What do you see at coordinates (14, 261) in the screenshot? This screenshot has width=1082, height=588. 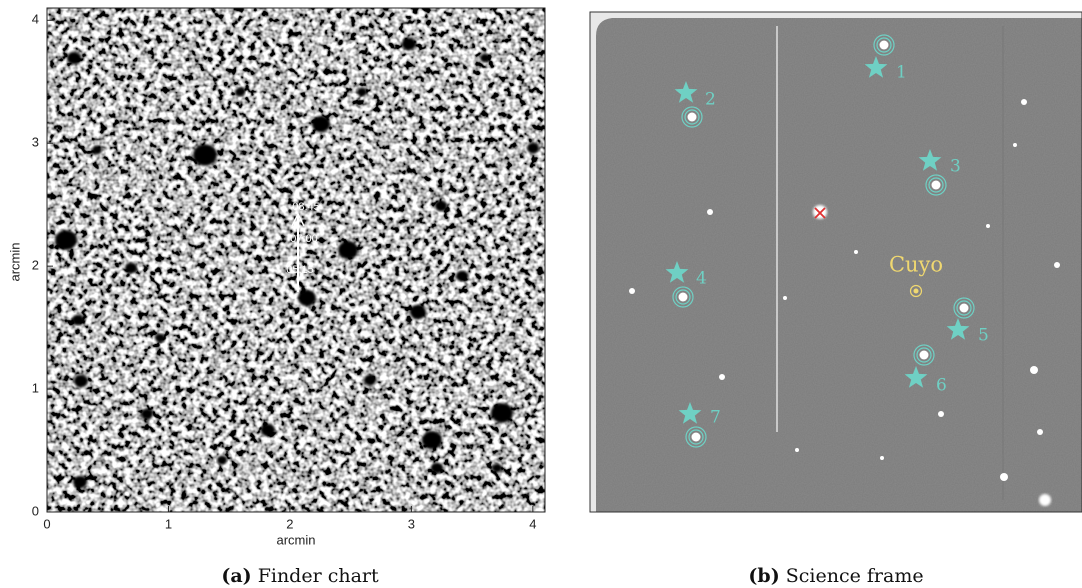 I see `y-axis-label: arcmin` at bounding box center [14, 261].